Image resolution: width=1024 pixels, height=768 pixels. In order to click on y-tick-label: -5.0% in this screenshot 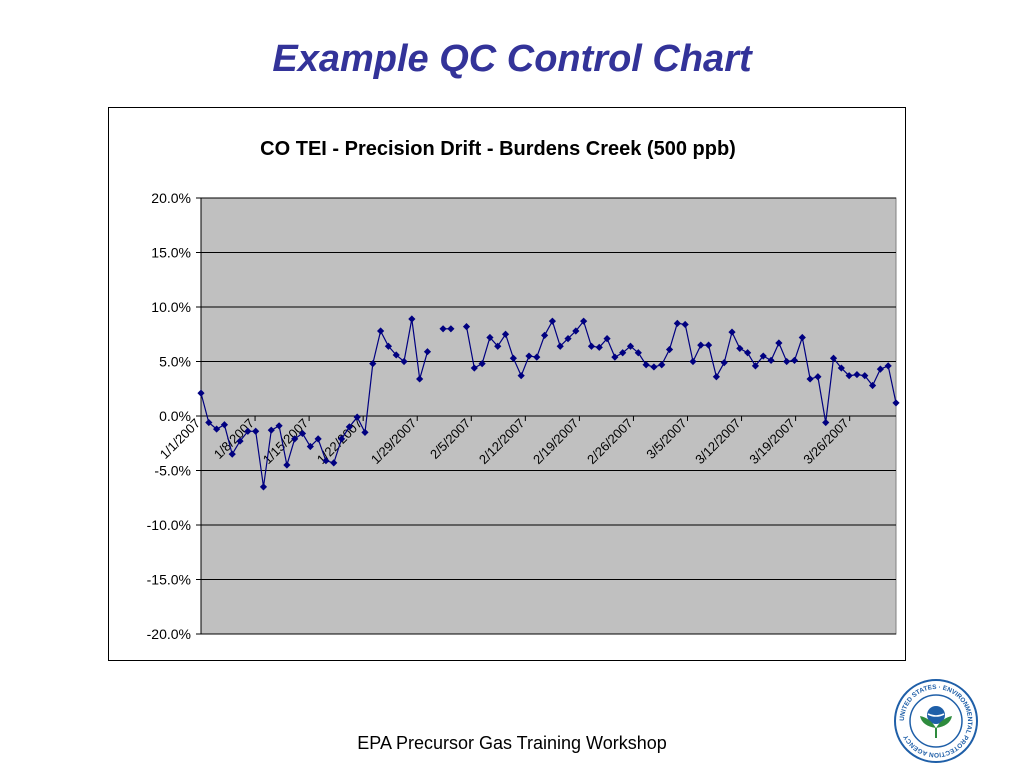, I will do `click(172, 471)`.